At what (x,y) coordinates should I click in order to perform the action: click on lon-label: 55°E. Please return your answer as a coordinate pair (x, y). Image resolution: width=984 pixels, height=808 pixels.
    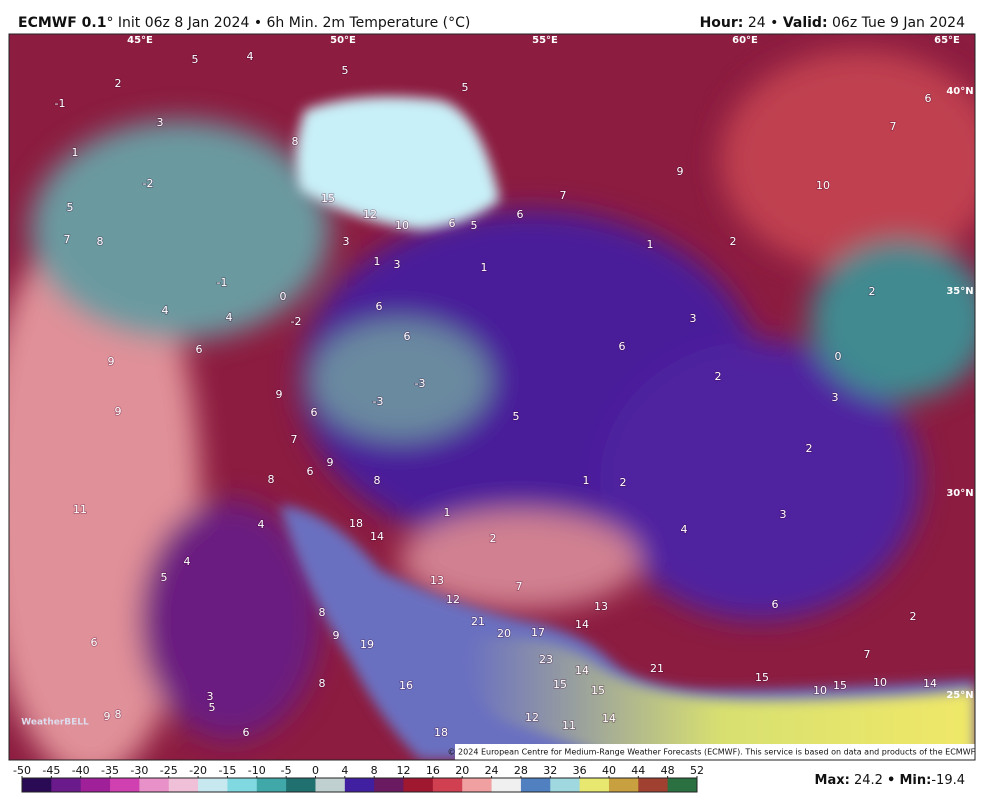
    Looking at the image, I should click on (545, 40).